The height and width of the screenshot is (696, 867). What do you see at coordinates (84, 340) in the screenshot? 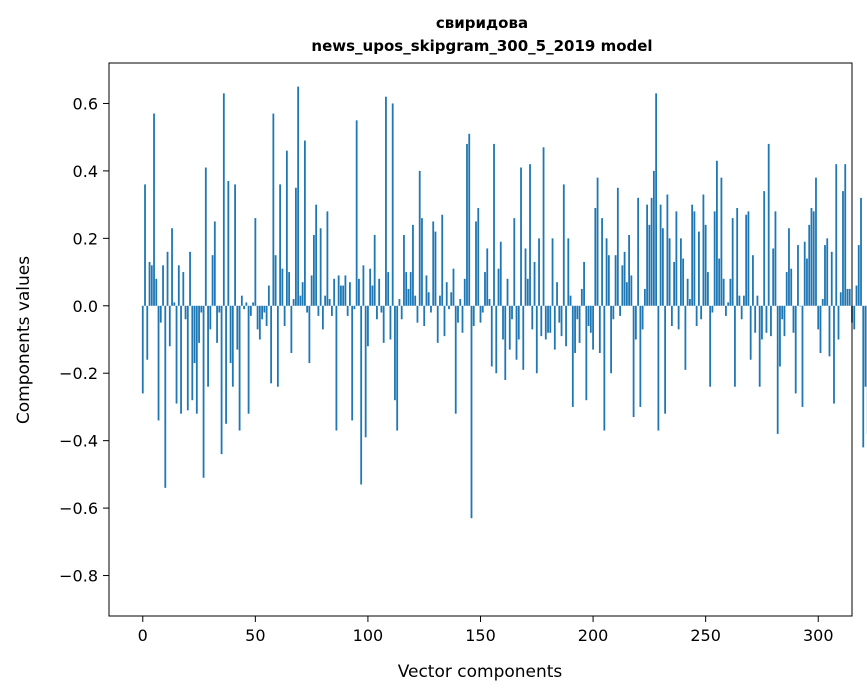
I see `y-axis-ticks: −0.8 −0.6 −0.4 −0.2 0.0 0.2 0.4 0.6` at bounding box center [84, 340].